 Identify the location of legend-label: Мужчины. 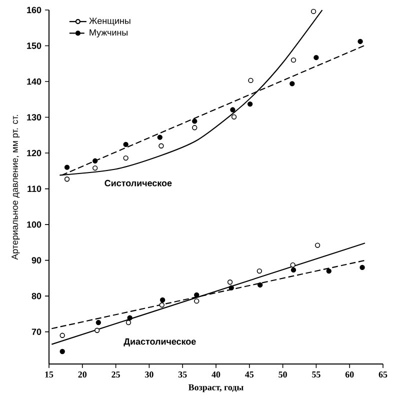
(109, 33).